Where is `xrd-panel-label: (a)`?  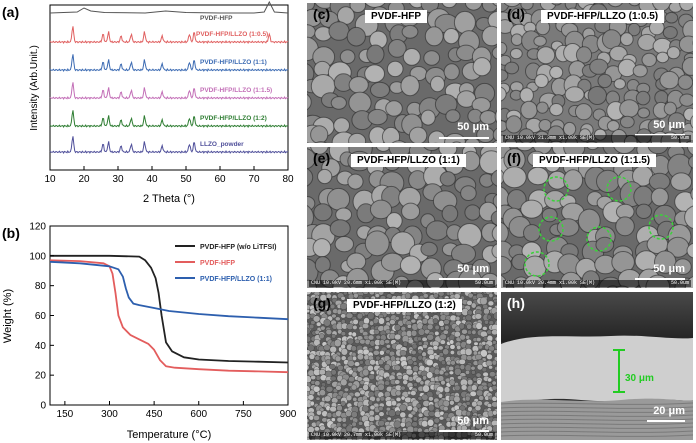 xrd-panel-label: (a) is located at coordinates (10, 12).